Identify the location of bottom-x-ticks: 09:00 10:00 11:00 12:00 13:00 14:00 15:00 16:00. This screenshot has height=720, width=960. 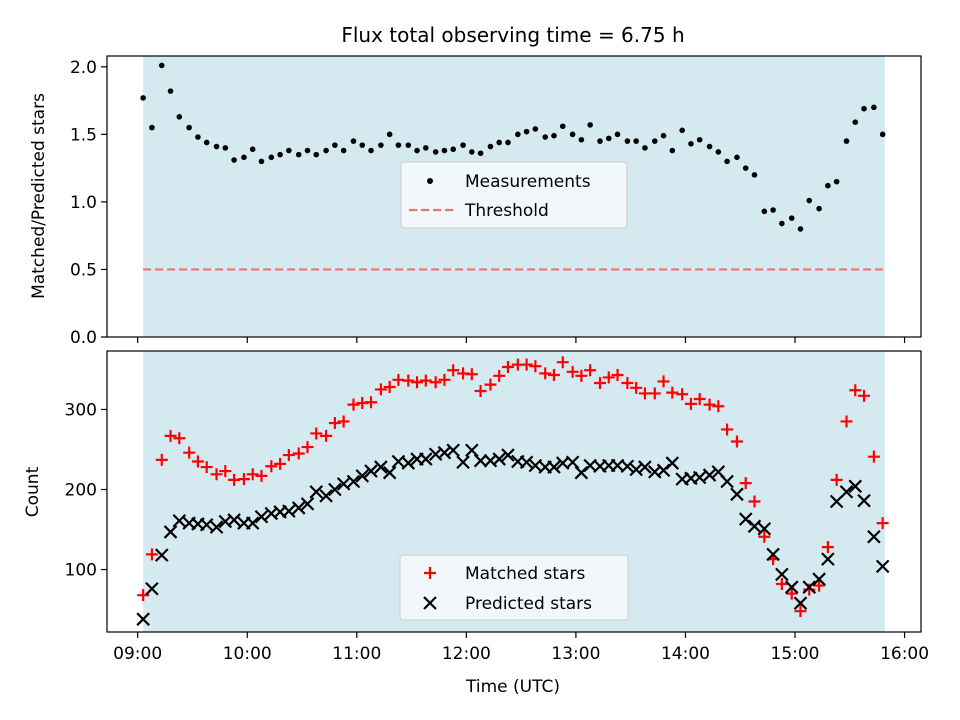
(521, 648).